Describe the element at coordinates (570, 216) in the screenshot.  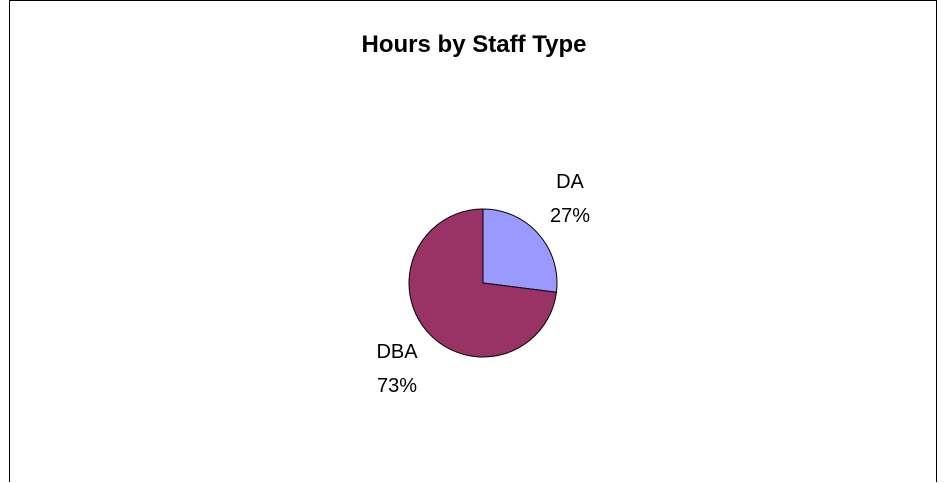
I see `slice-percent-da: 27%` at that location.